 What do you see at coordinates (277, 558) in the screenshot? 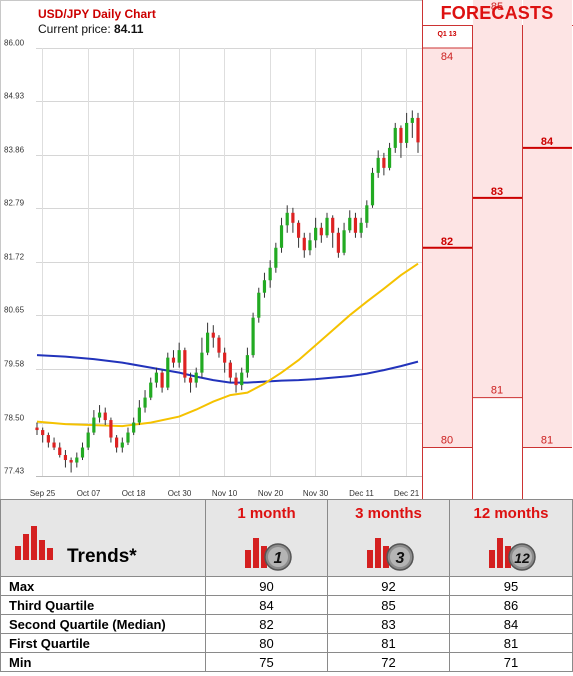
I see `svg-text: 1` at bounding box center [277, 558].